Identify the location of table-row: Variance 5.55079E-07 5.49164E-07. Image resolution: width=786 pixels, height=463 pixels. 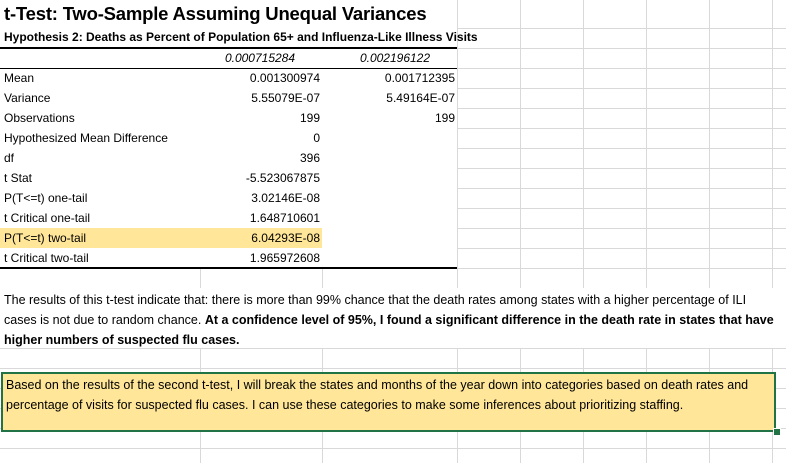
(228, 98).